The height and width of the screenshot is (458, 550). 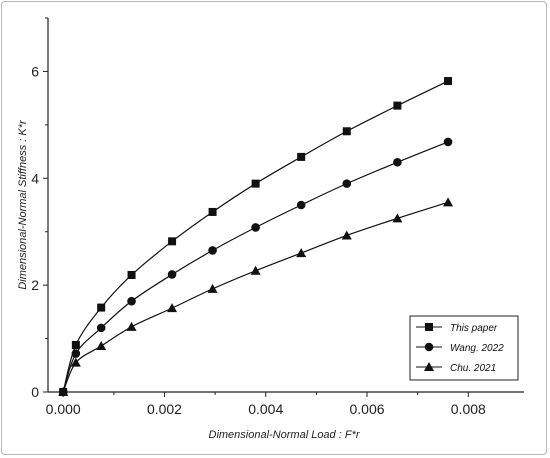 I want to click on legend-entry: Chu. 2021, so click(x=456, y=368).